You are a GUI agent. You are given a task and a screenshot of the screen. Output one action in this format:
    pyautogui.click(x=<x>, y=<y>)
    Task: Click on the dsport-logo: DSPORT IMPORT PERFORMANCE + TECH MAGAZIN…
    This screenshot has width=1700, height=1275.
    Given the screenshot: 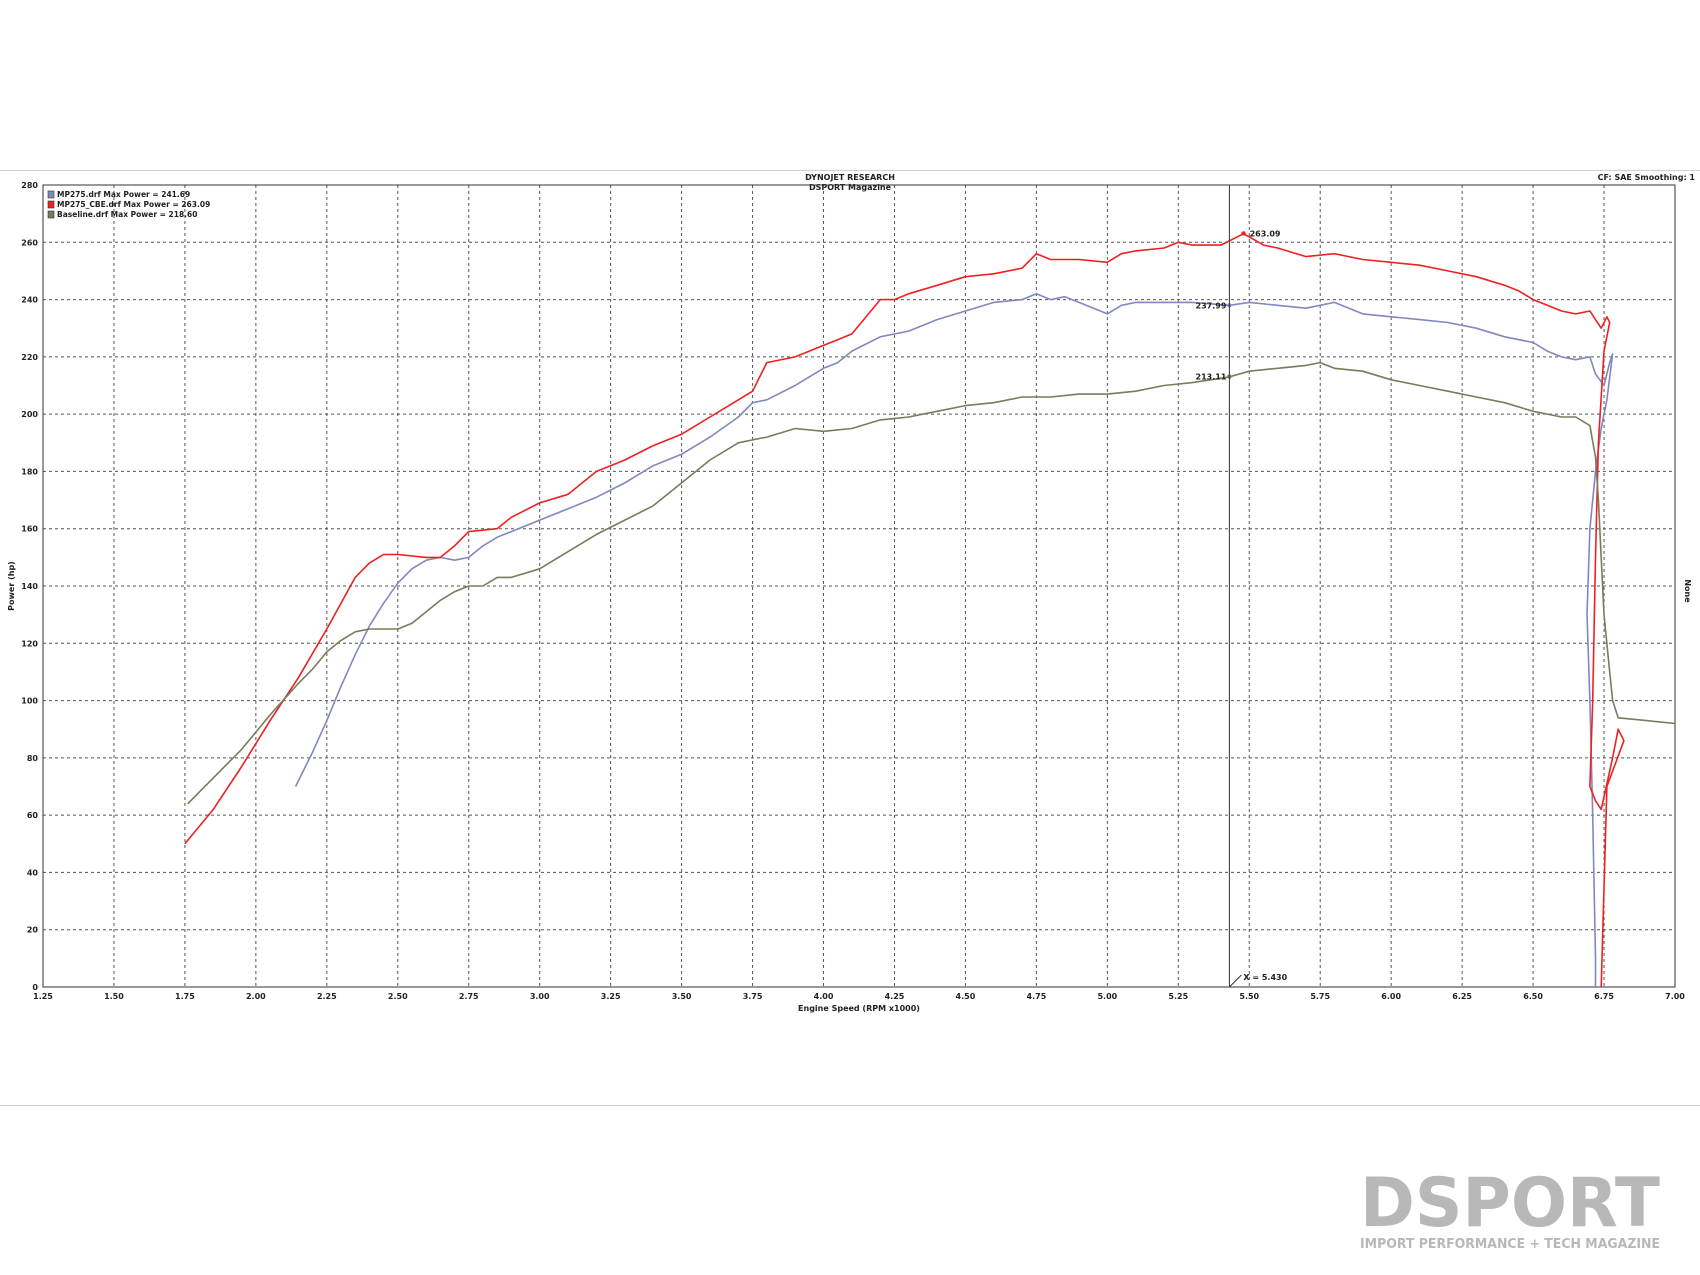 What is the action you would take?
    pyautogui.click(x=1510, y=1210)
    